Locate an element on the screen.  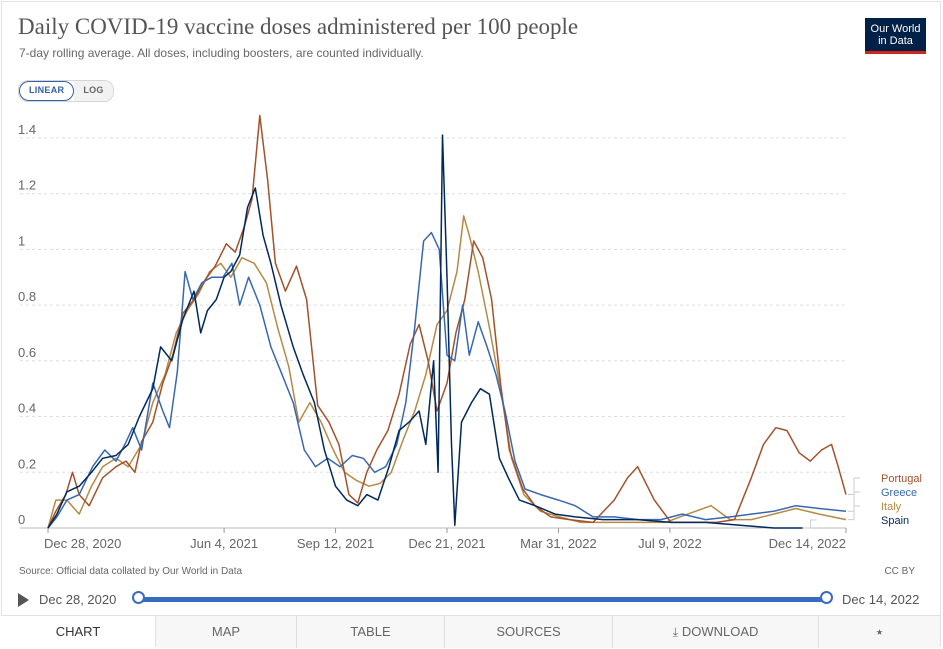
timeline-start-handle is located at coordinates (138, 597).